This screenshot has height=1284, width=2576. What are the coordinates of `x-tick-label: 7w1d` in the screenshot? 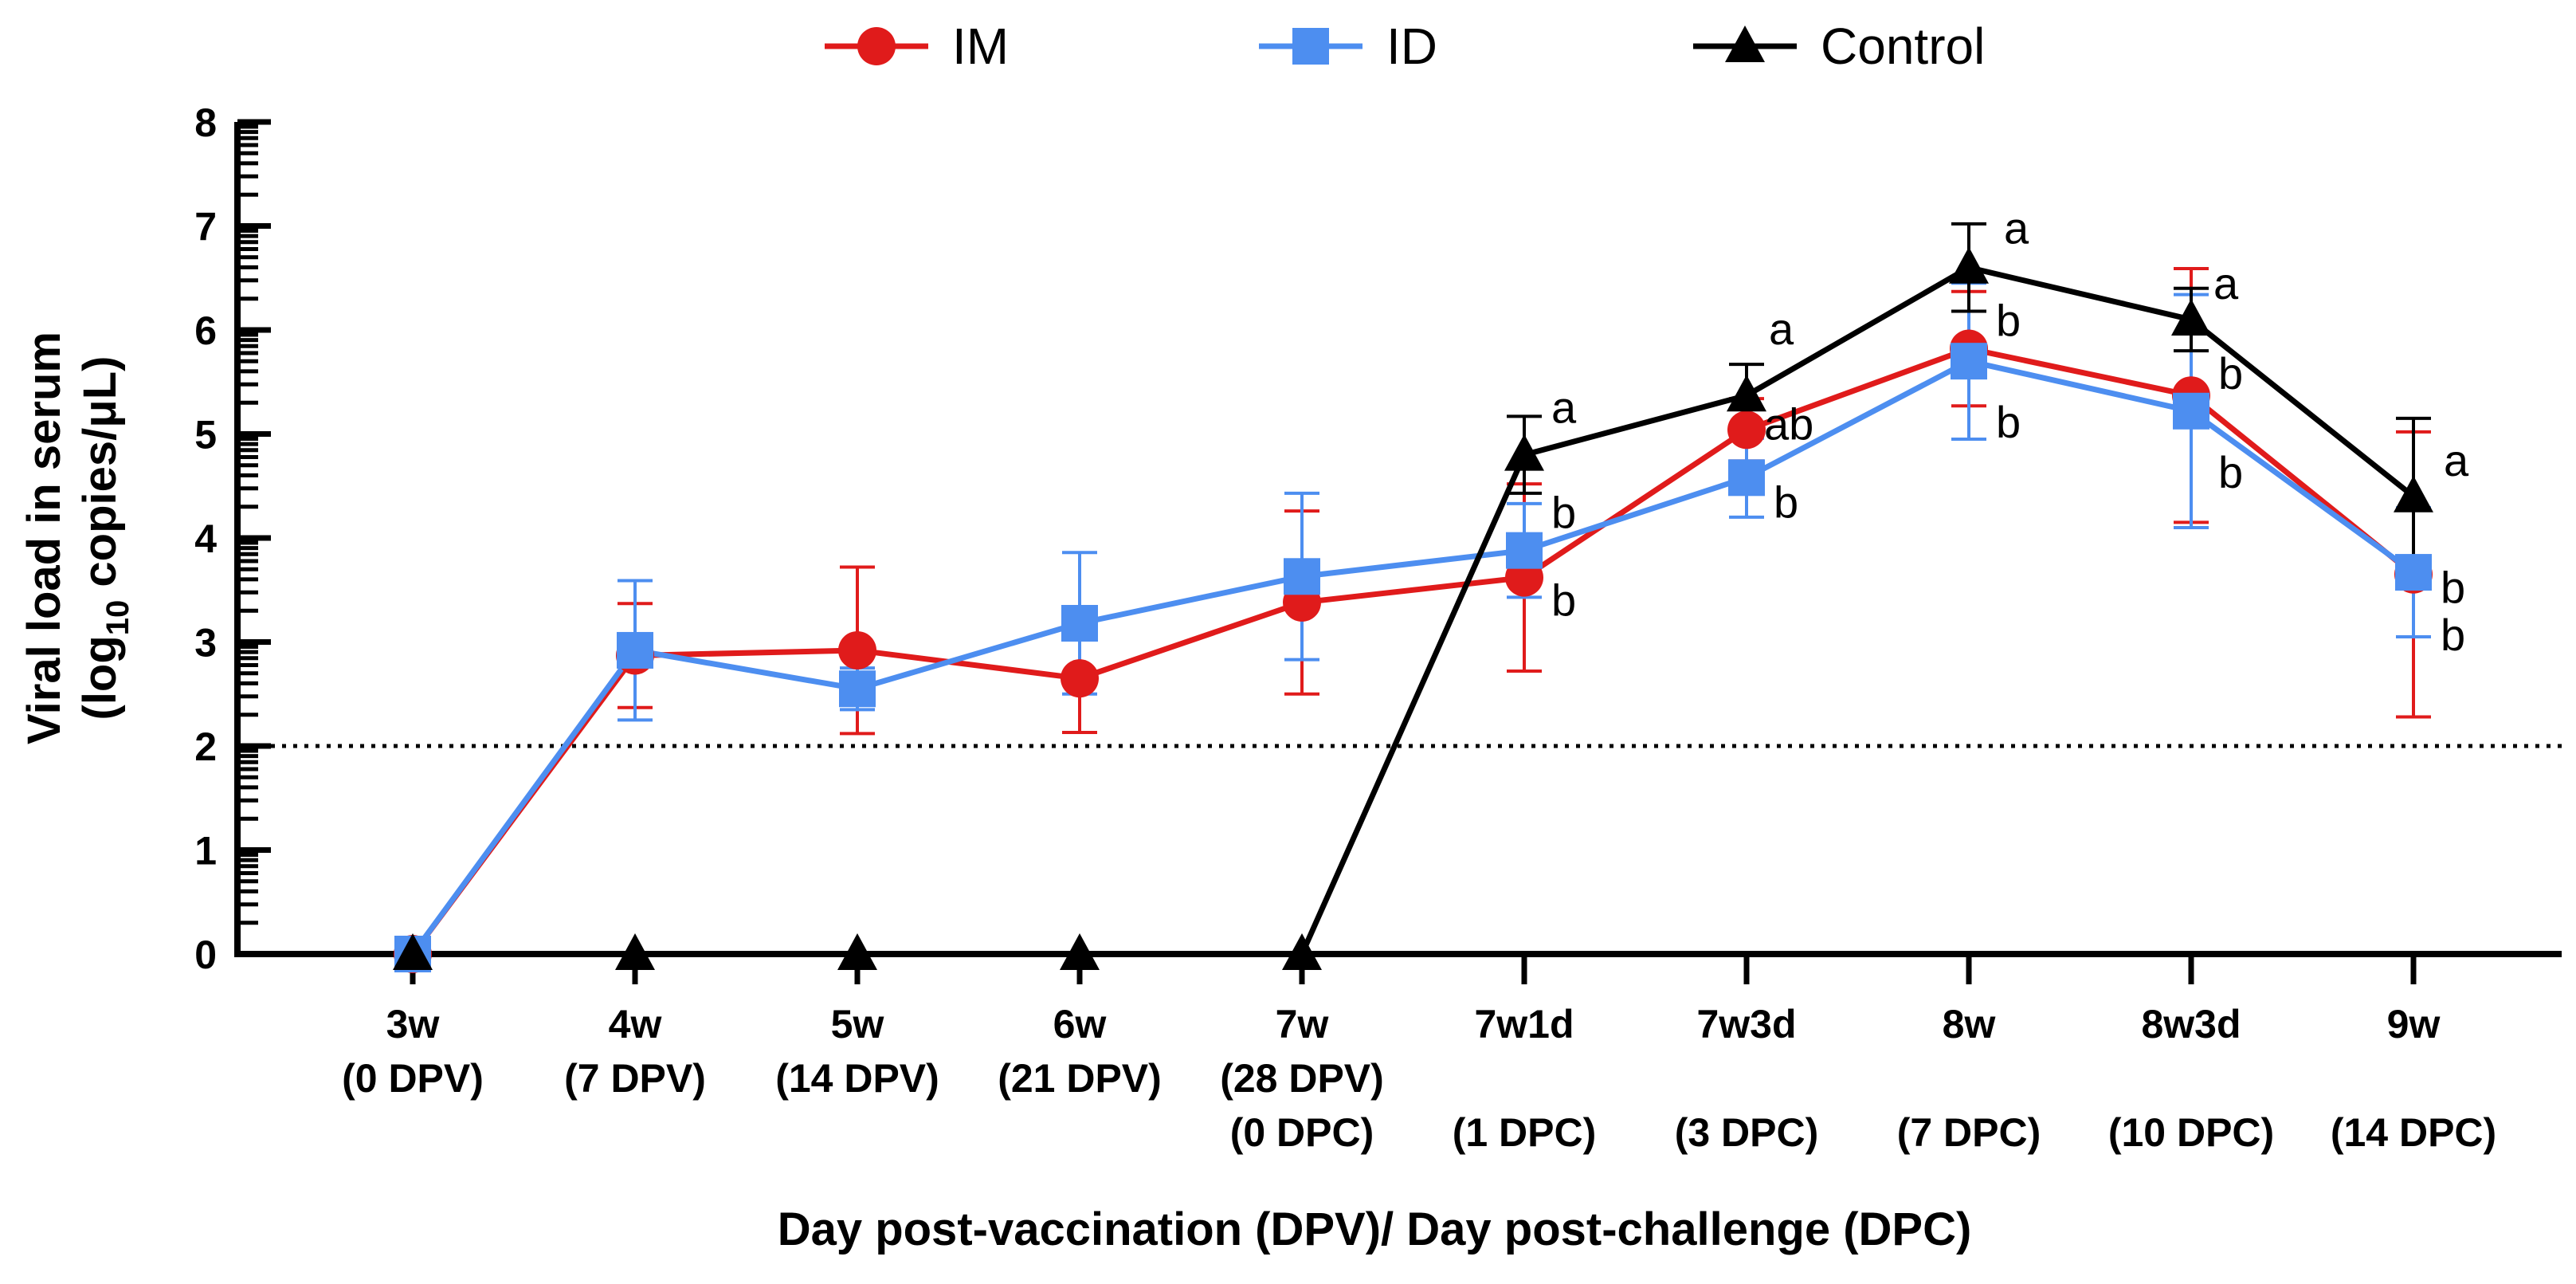 It's located at (1524, 1024).